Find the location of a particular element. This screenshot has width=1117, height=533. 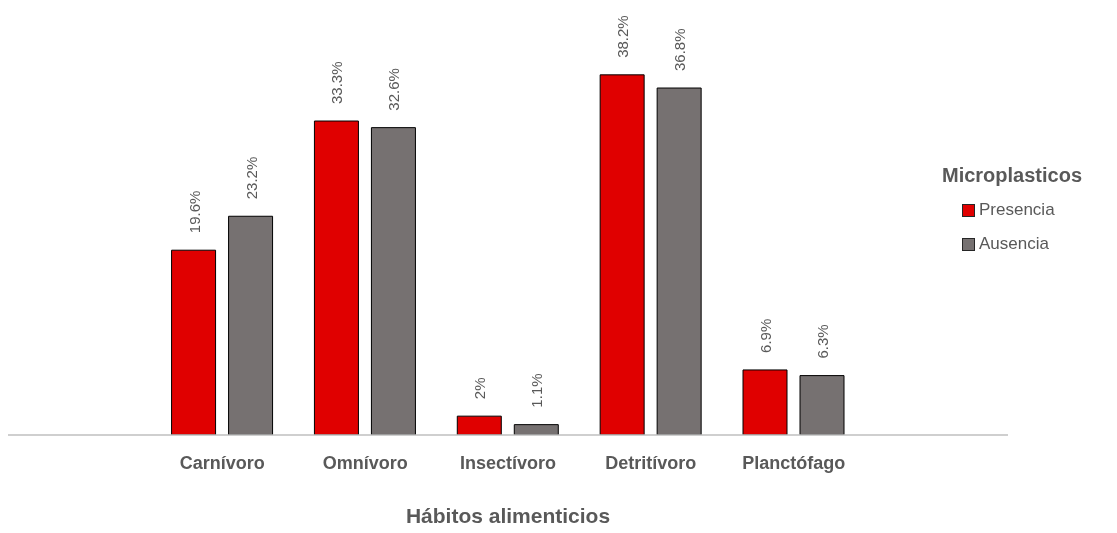

legend-label: Presencia is located at coordinates (1017, 210).